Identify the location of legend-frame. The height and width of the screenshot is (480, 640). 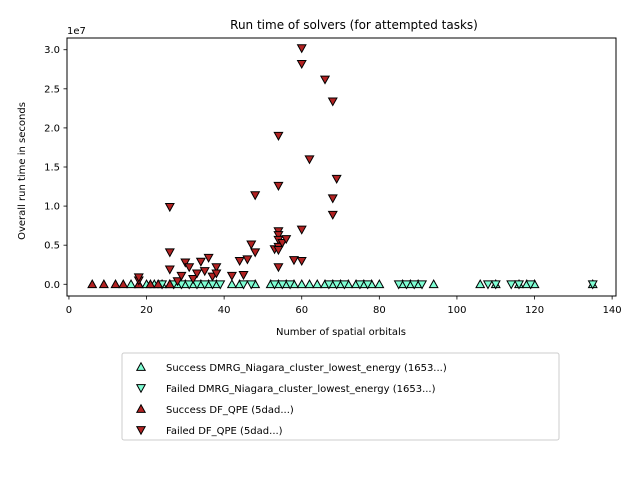
(340, 396).